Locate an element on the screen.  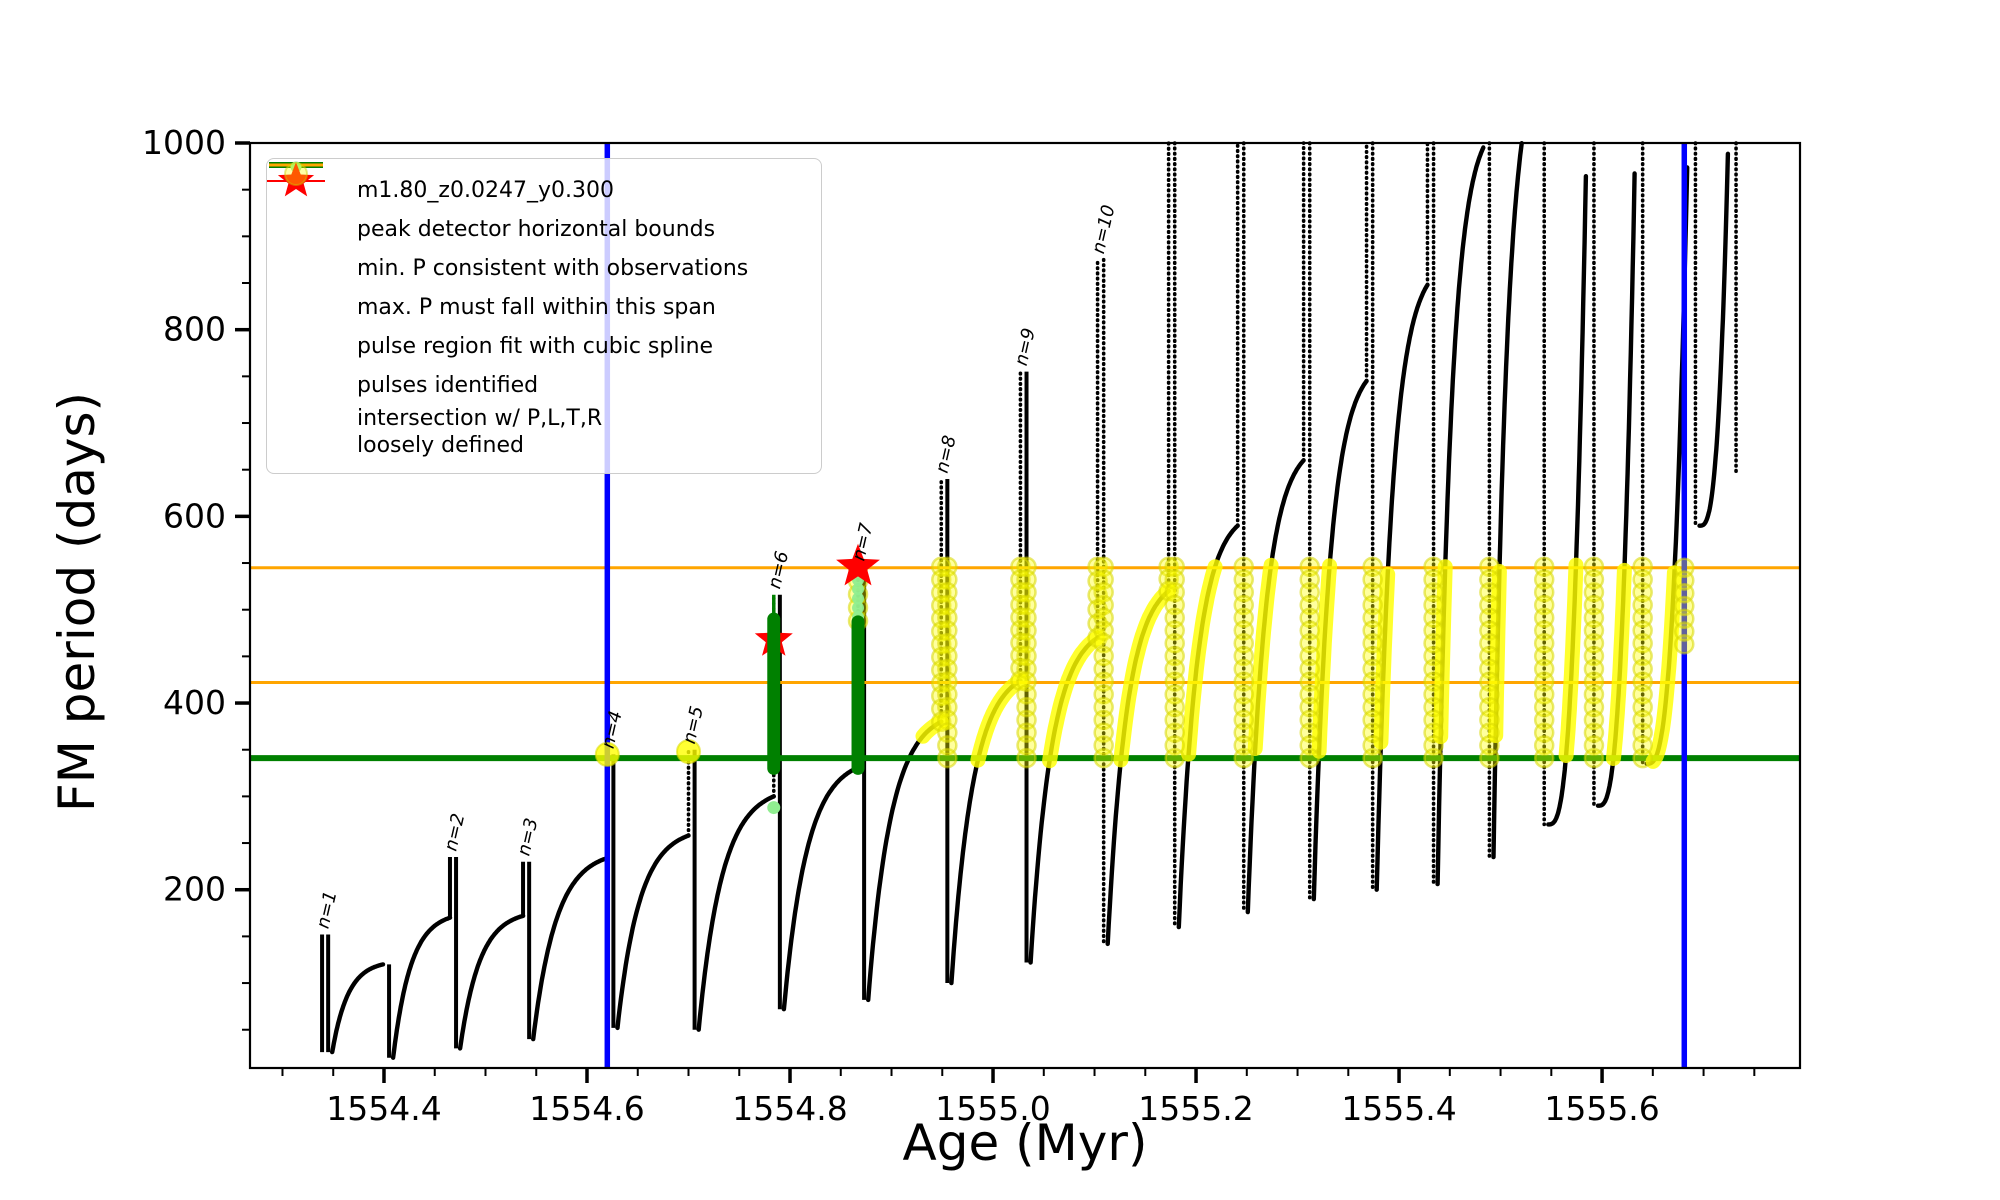
legend-label: pulses identified is located at coordinates (448, 385).